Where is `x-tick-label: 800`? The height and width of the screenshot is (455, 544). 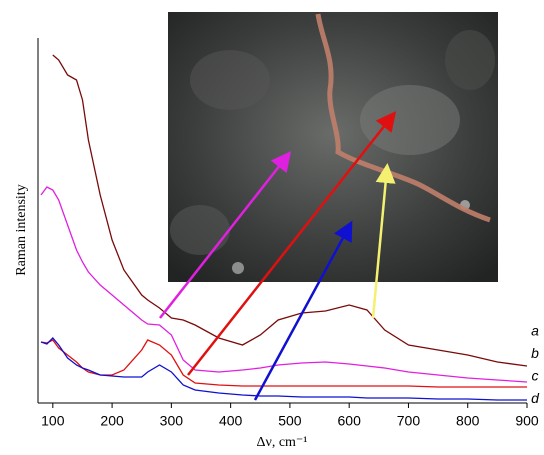 x-tick-label: 800 is located at coordinates (468, 421).